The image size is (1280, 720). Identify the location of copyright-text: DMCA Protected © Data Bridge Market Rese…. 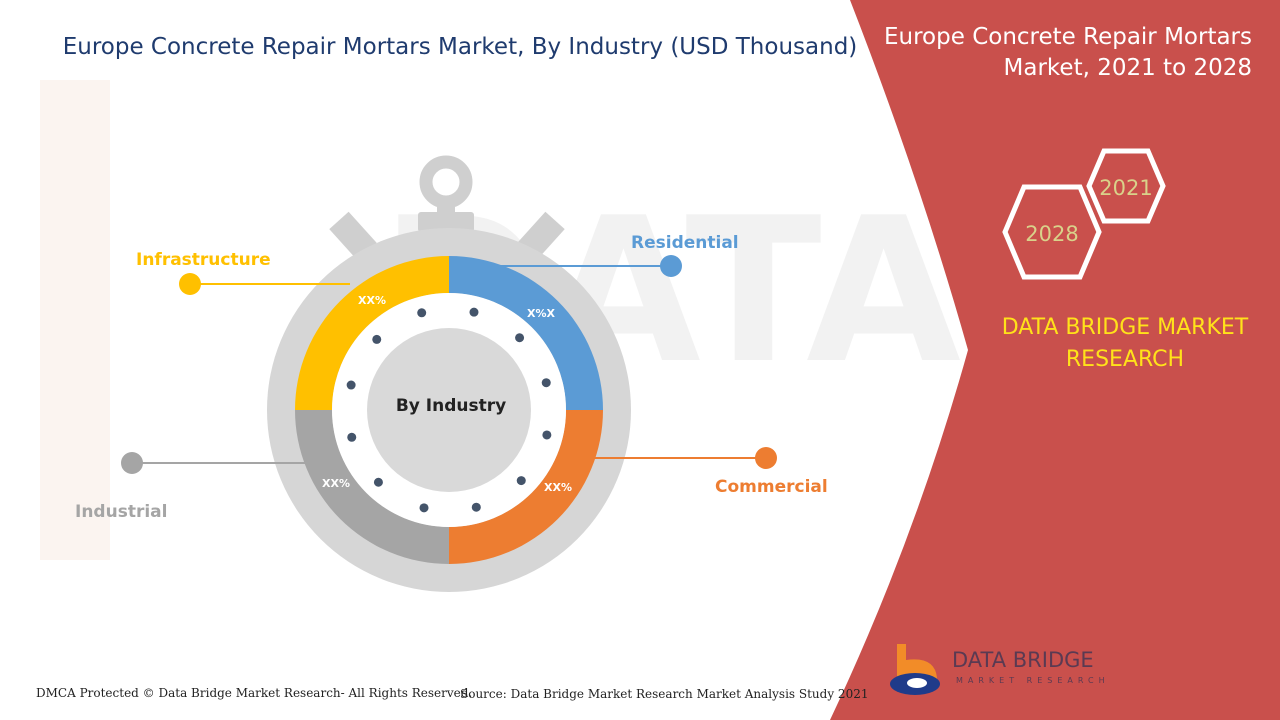
(254, 693).